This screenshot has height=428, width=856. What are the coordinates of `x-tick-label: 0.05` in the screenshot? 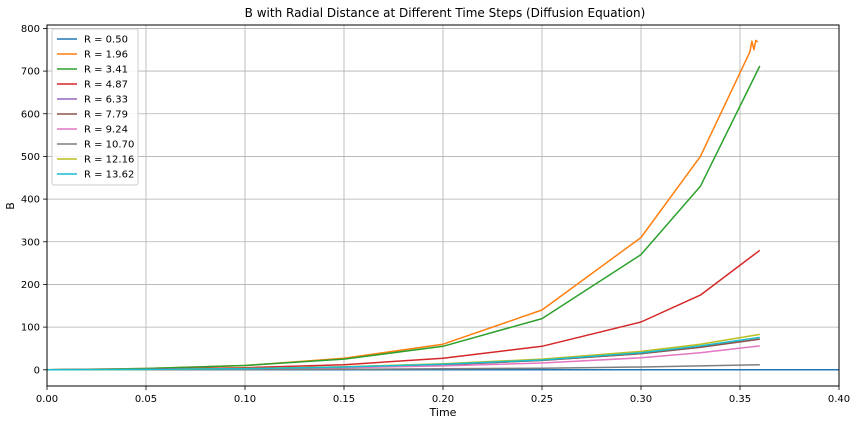 It's located at (146, 399).